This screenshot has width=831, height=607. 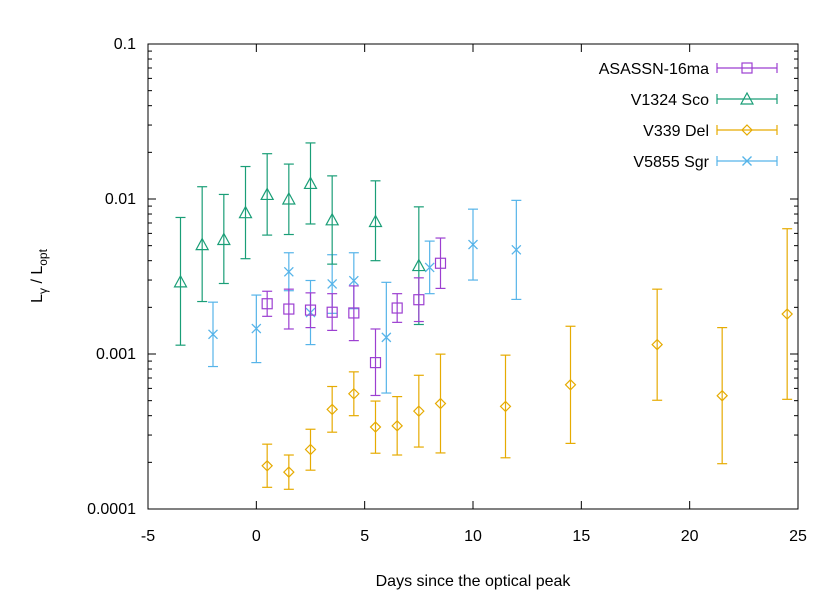 I want to click on y-axis-label: Lγ / Lopt, so click(x=39, y=275).